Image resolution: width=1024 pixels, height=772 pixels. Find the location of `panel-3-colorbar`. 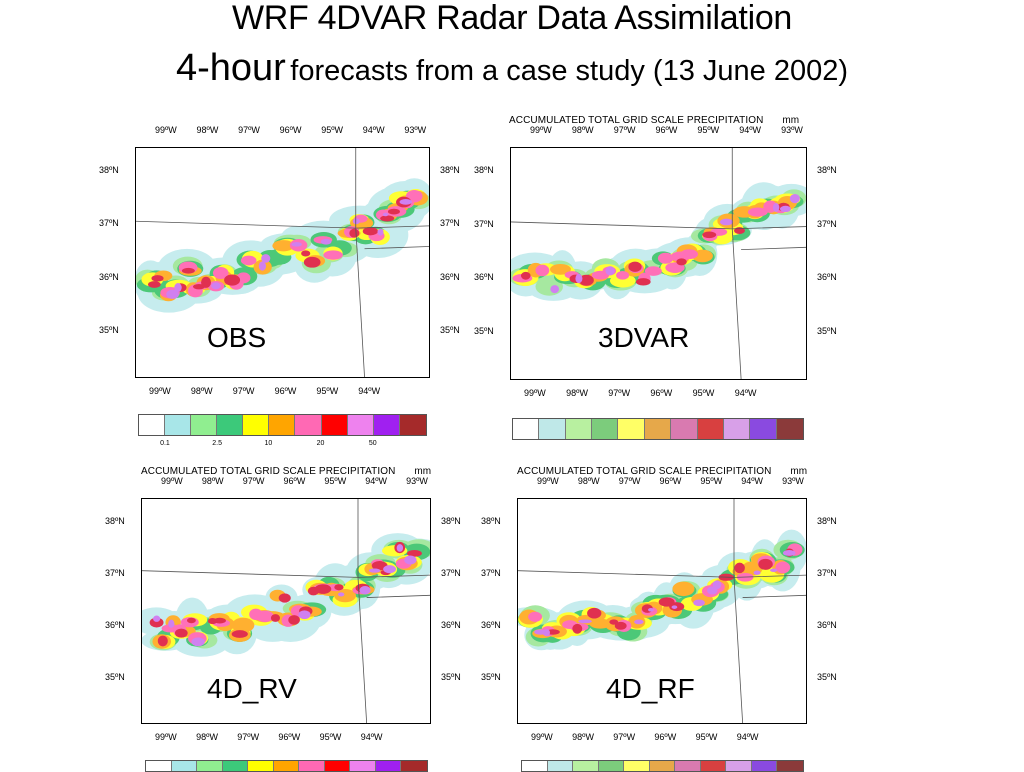

panel-3-colorbar is located at coordinates (286, 766).